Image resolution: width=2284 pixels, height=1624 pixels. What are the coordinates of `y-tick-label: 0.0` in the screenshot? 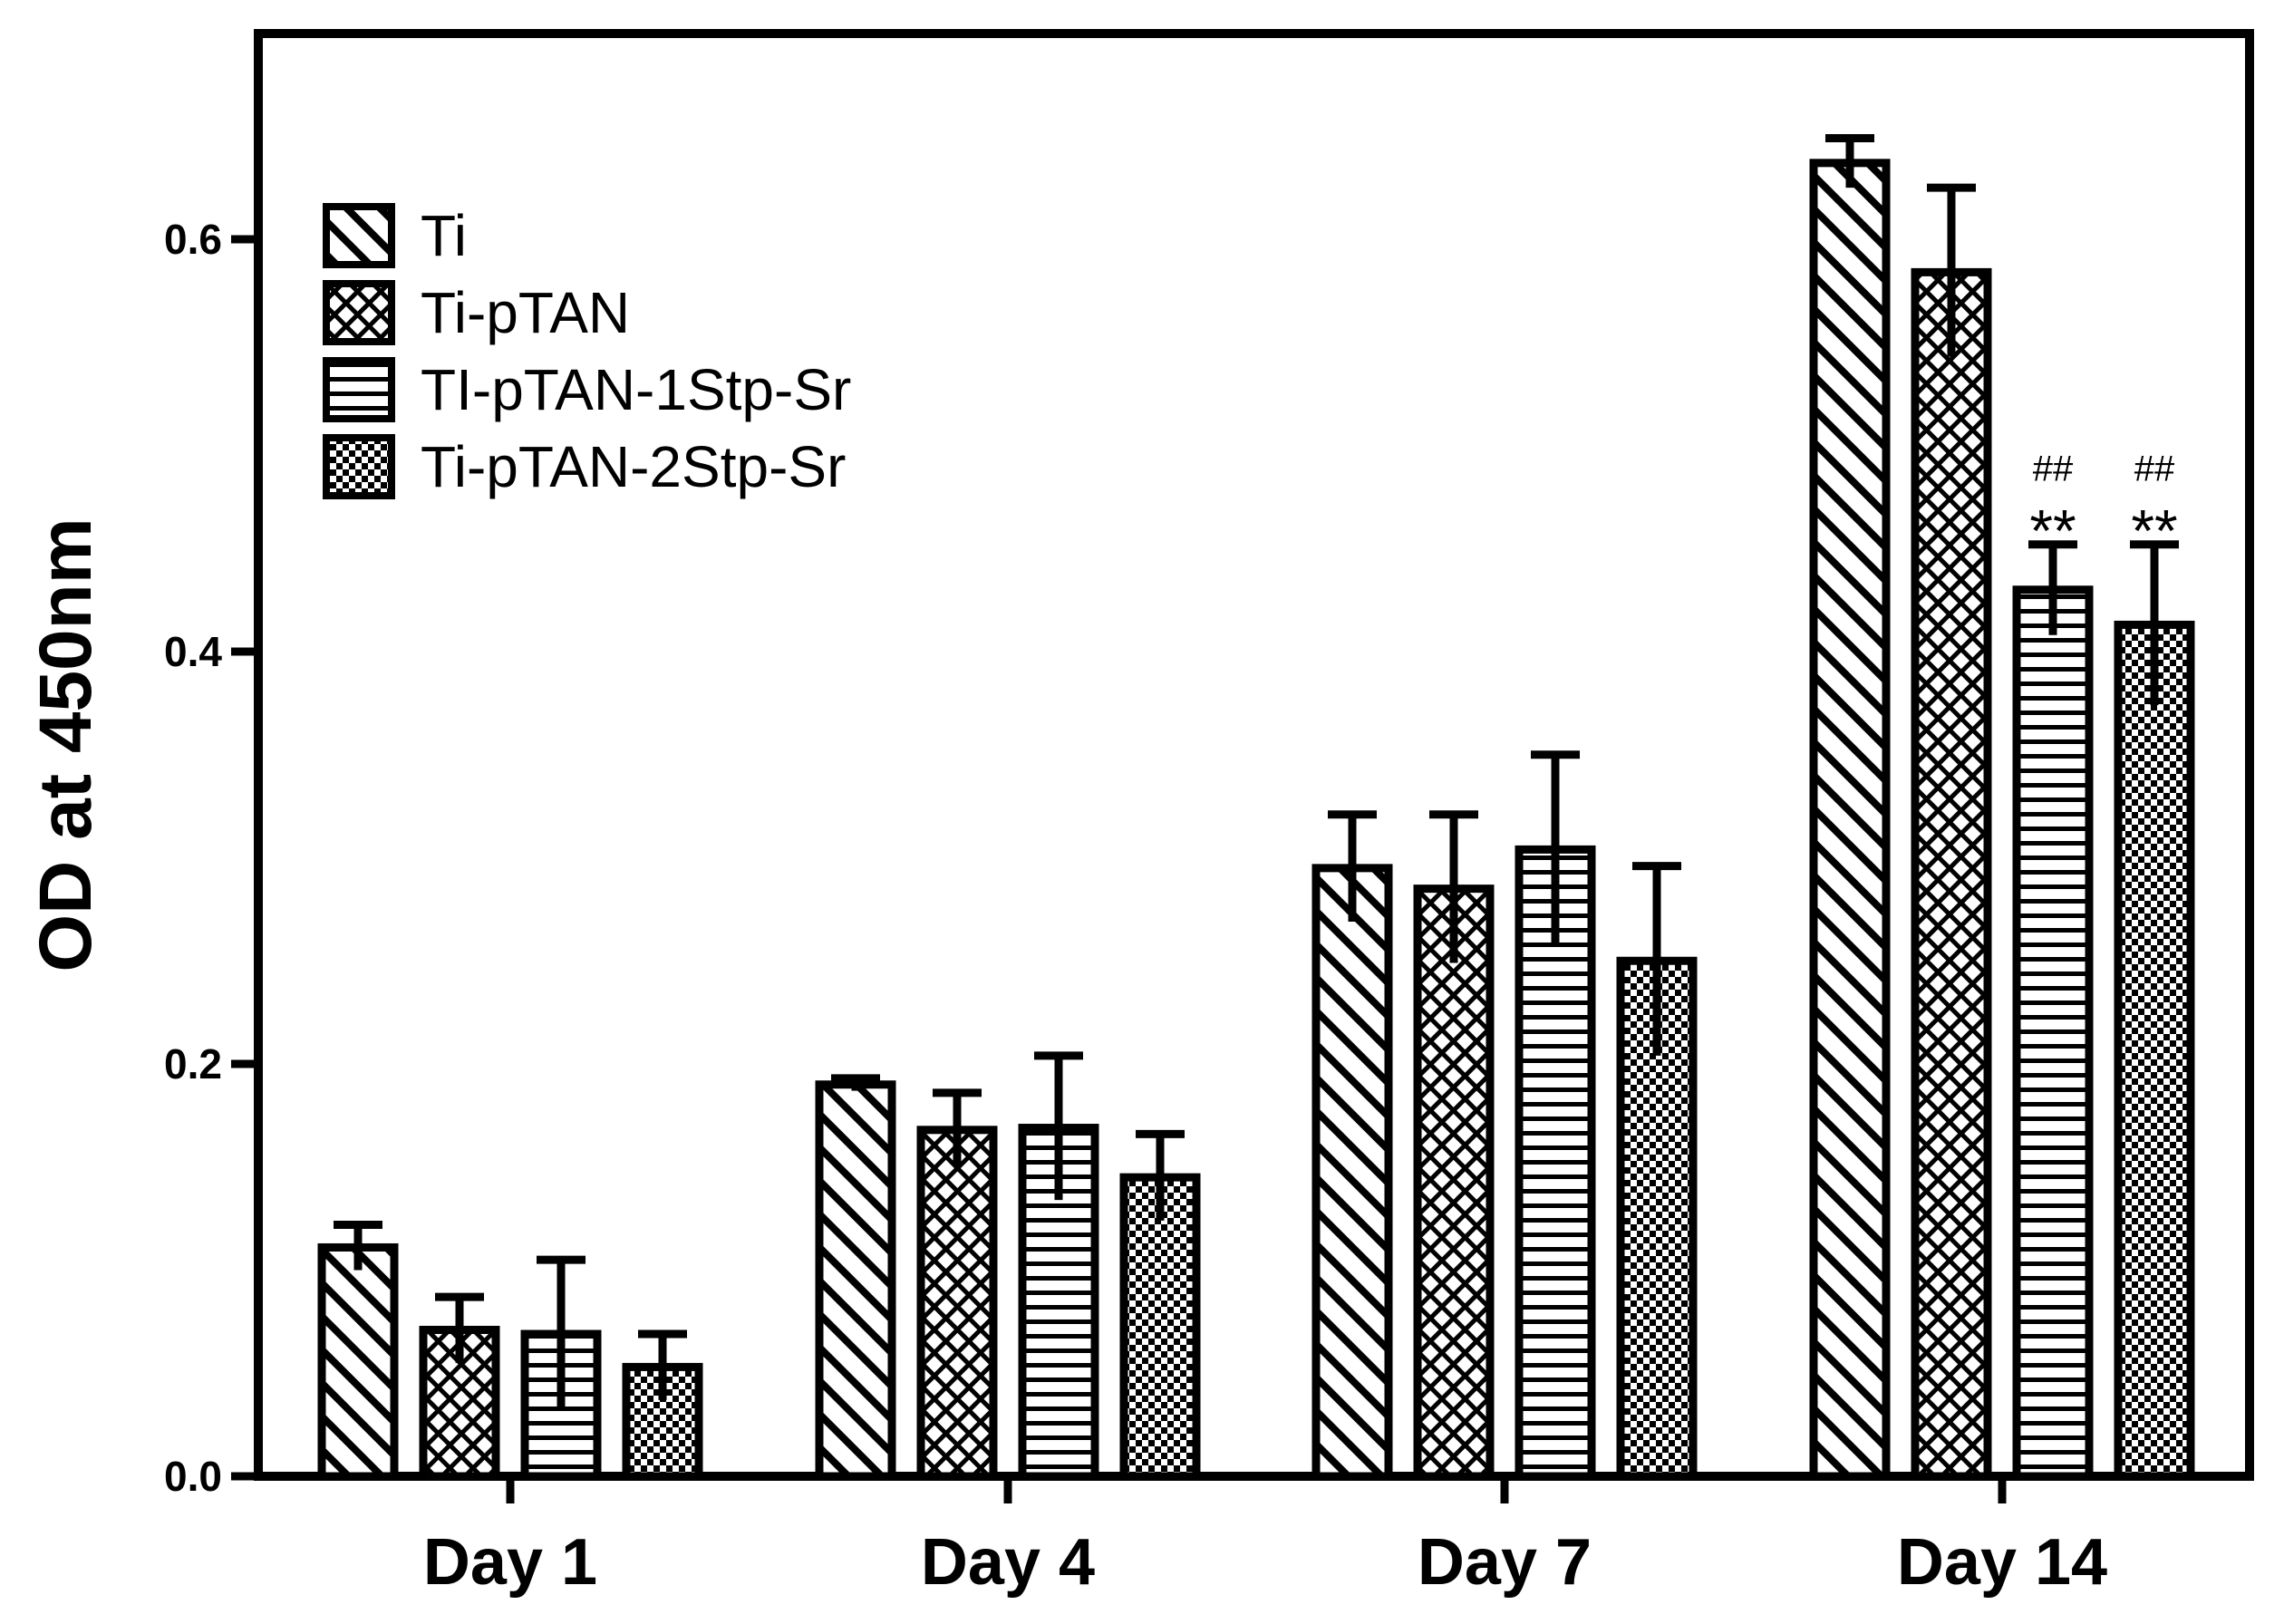 It's located at (193, 1476).